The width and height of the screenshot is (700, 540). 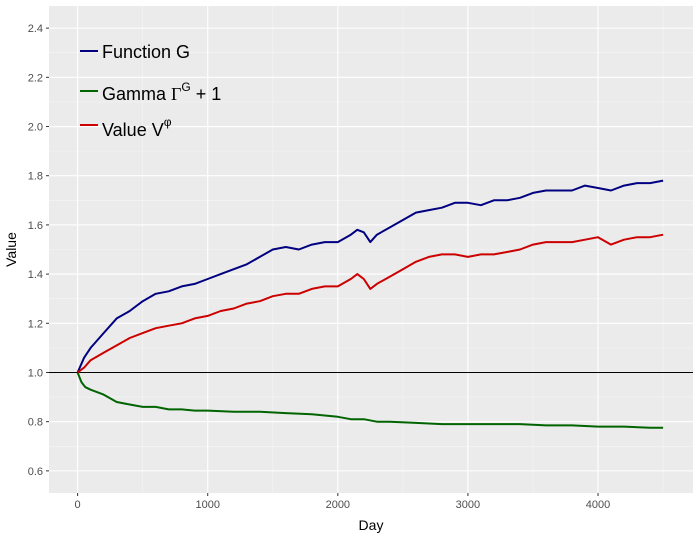 What do you see at coordinates (35, 29) in the screenshot?
I see `y-tick-label: 2.4` at bounding box center [35, 29].